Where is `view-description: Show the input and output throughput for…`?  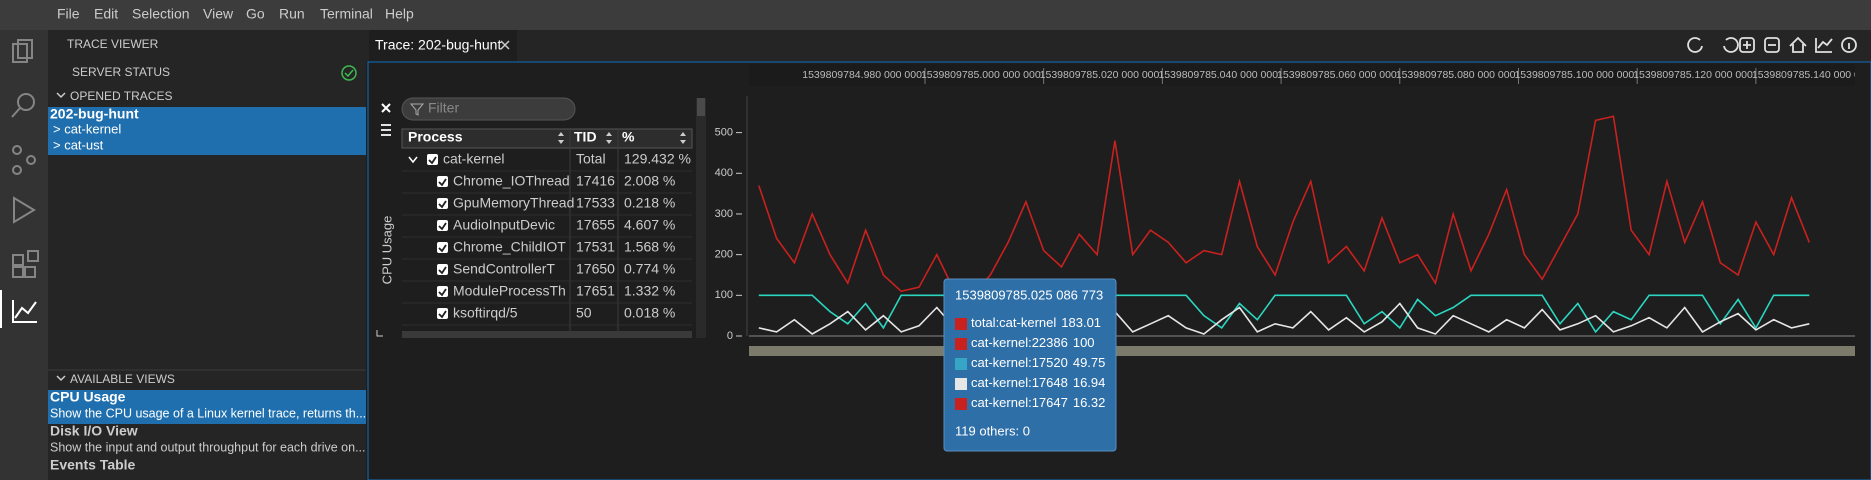 view-description: Show the input and output throughput for… is located at coordinates (208, 447).